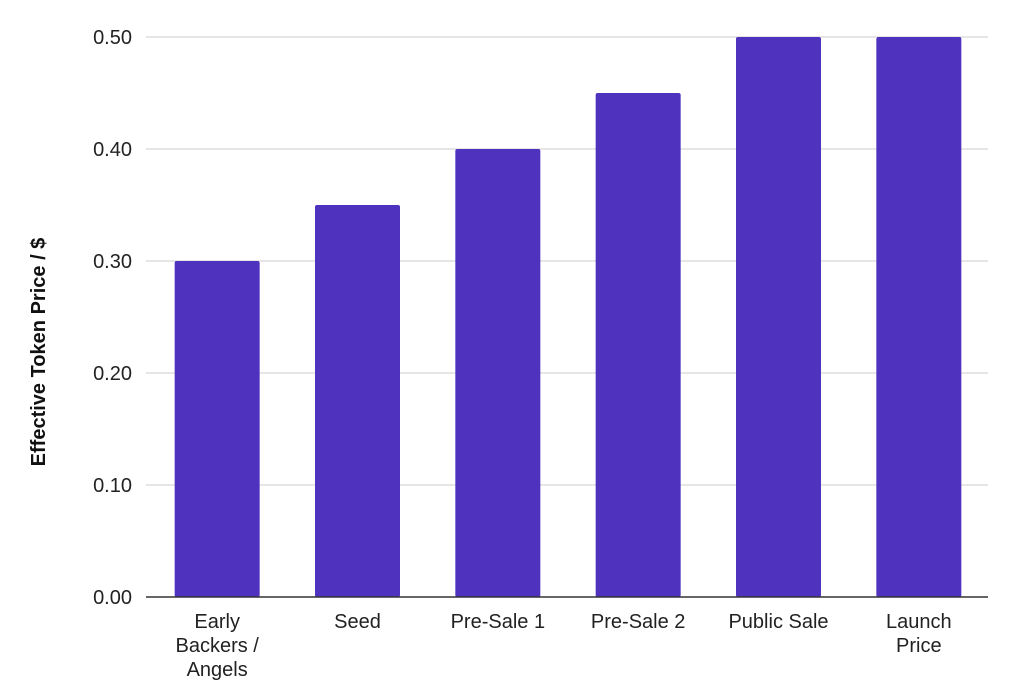  I want to click on x-tick-label-line: Launch, so click(919, 622).